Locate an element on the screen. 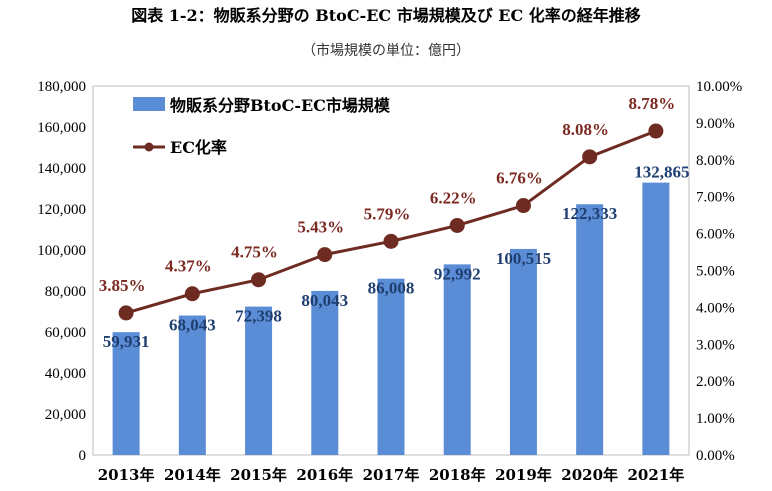 The image size is (772, 491). bar-value-label-7: 122,333 is located at coordinates (589, 213).